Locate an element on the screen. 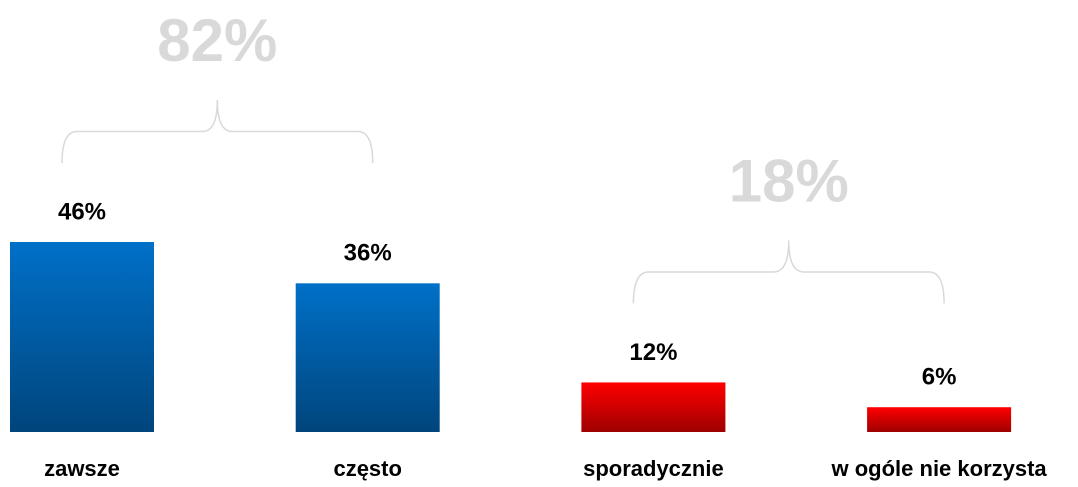 This screenshot has width=1078, height=487. value-label: 6% is located at coordinates (939, 377).